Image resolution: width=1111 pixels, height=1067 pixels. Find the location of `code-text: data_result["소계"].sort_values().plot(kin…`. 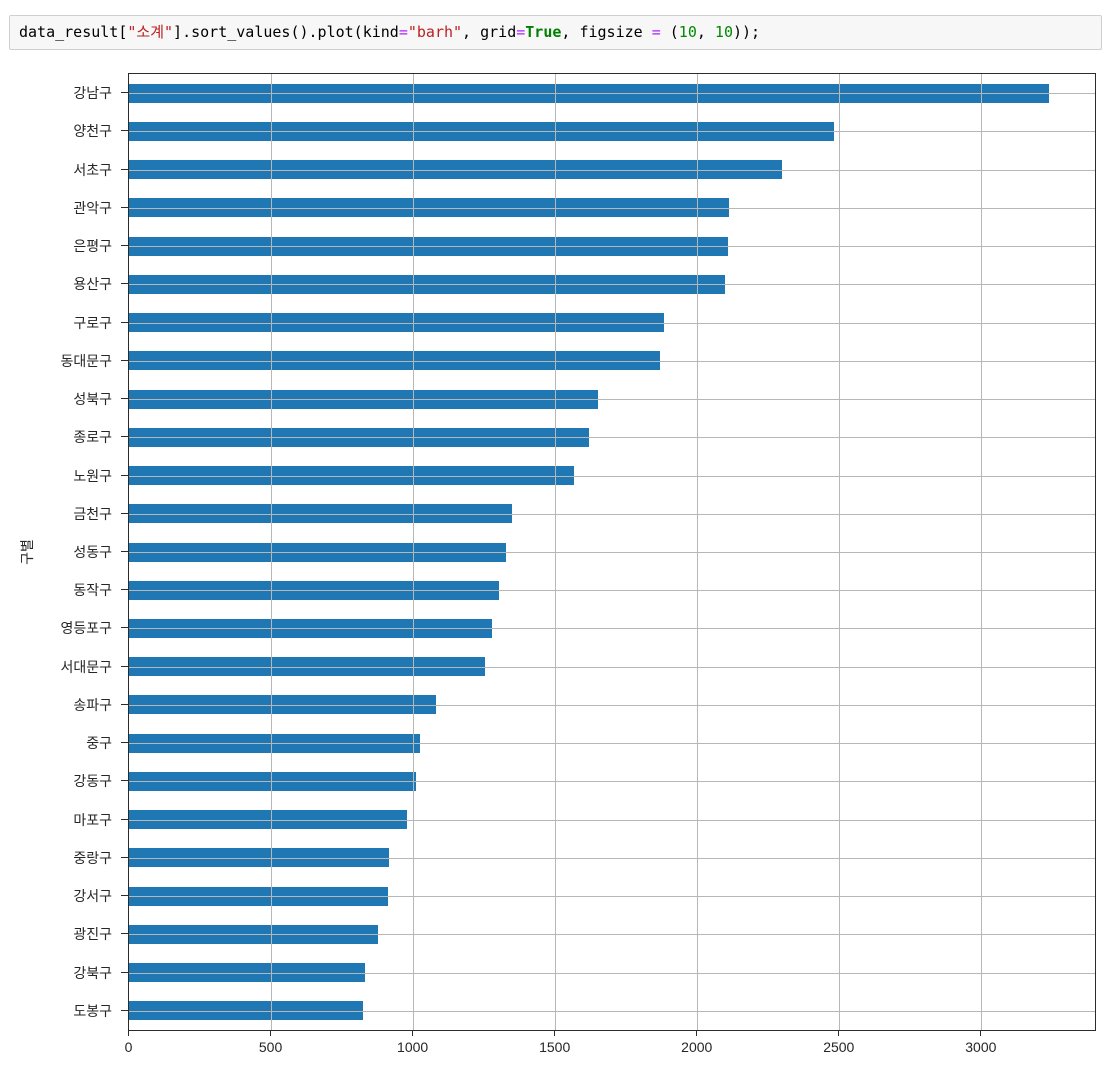

code-text: data_result["소계"].sort_values().plot(kin… is located at coordinates (555, 32).